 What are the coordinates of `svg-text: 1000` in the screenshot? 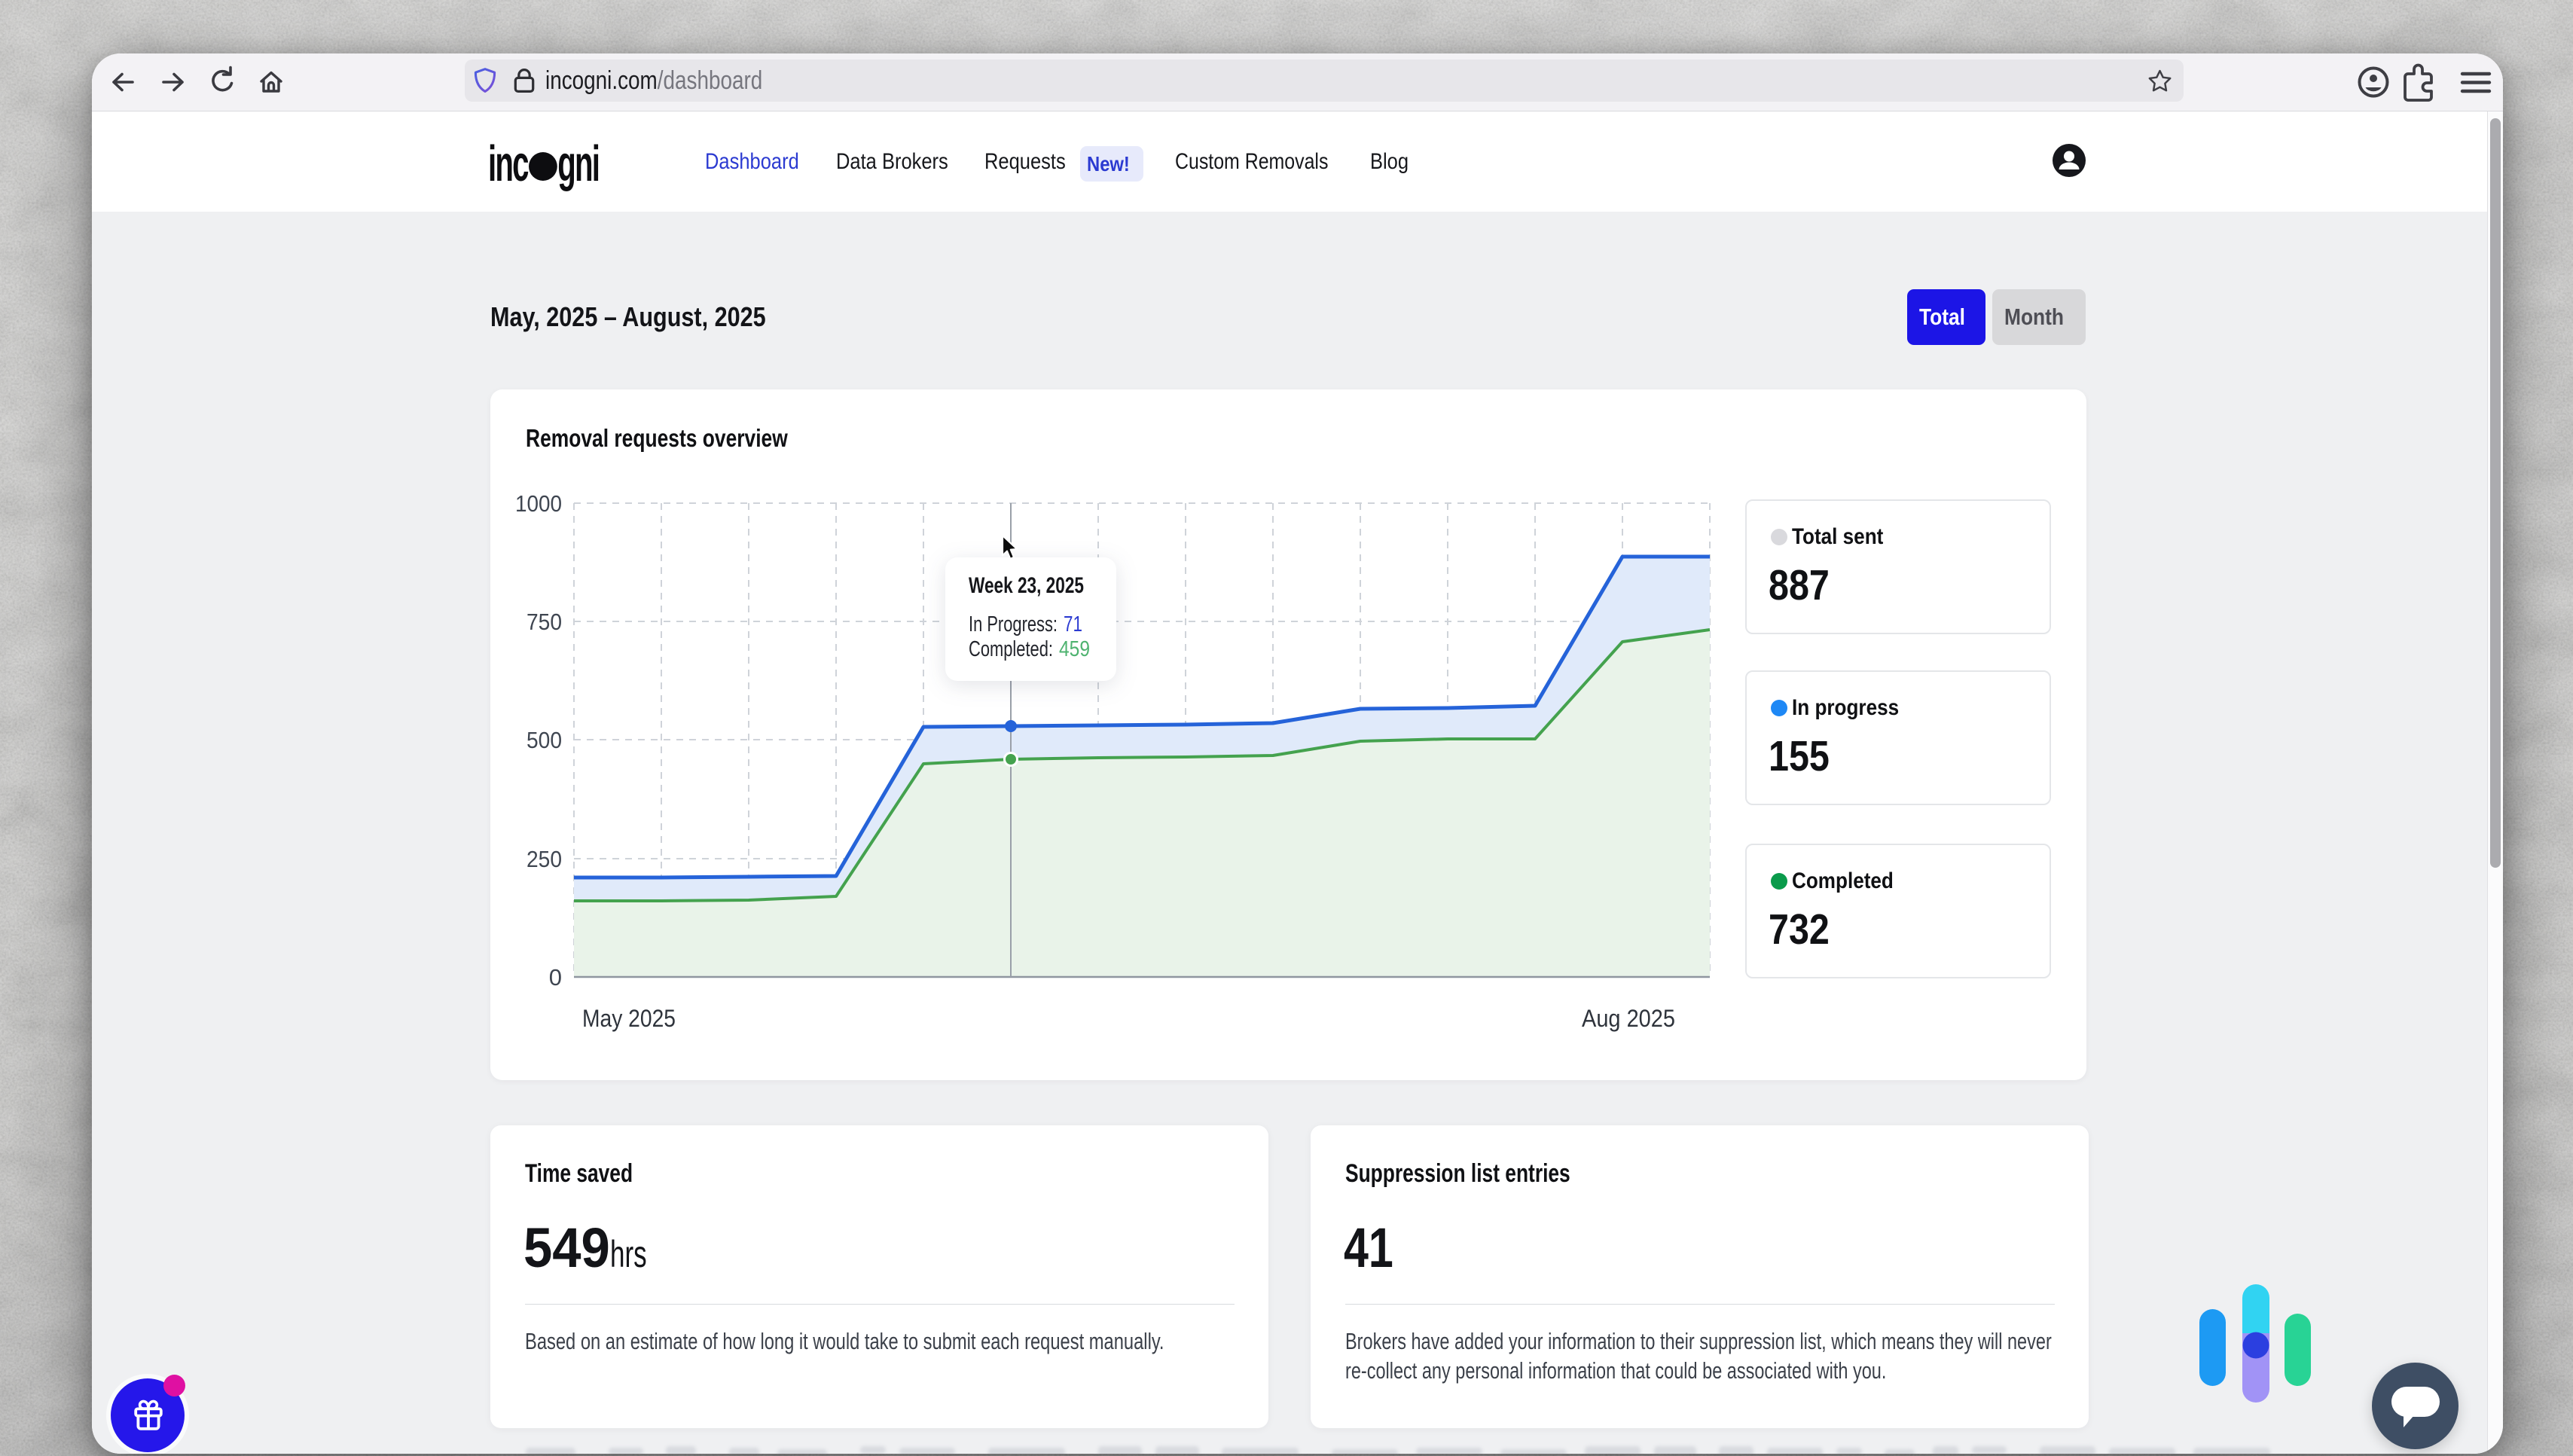 It's located at (538, 503).